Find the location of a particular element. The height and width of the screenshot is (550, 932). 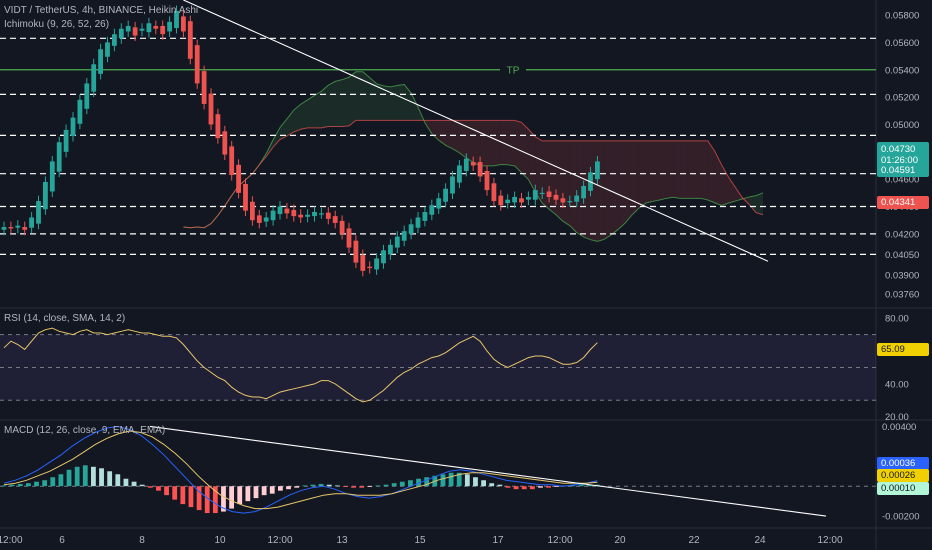

rsi-title: RSI (14, close, SMA, 14, 2) is located at coordinates (65, 318).